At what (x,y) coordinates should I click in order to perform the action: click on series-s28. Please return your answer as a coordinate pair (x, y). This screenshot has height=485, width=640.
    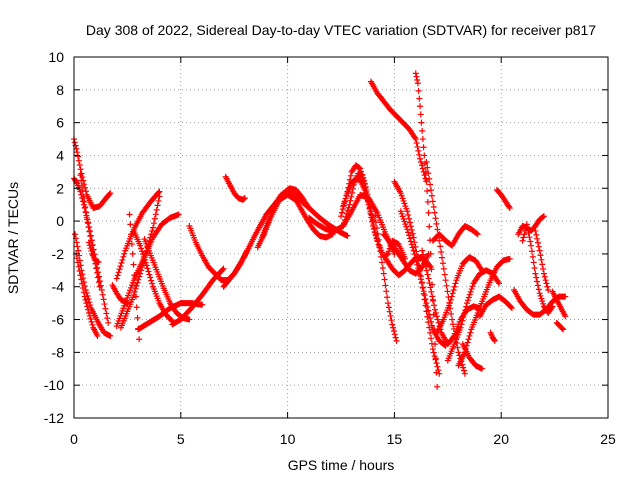
    Looking at the image, I should click on (392, 249).